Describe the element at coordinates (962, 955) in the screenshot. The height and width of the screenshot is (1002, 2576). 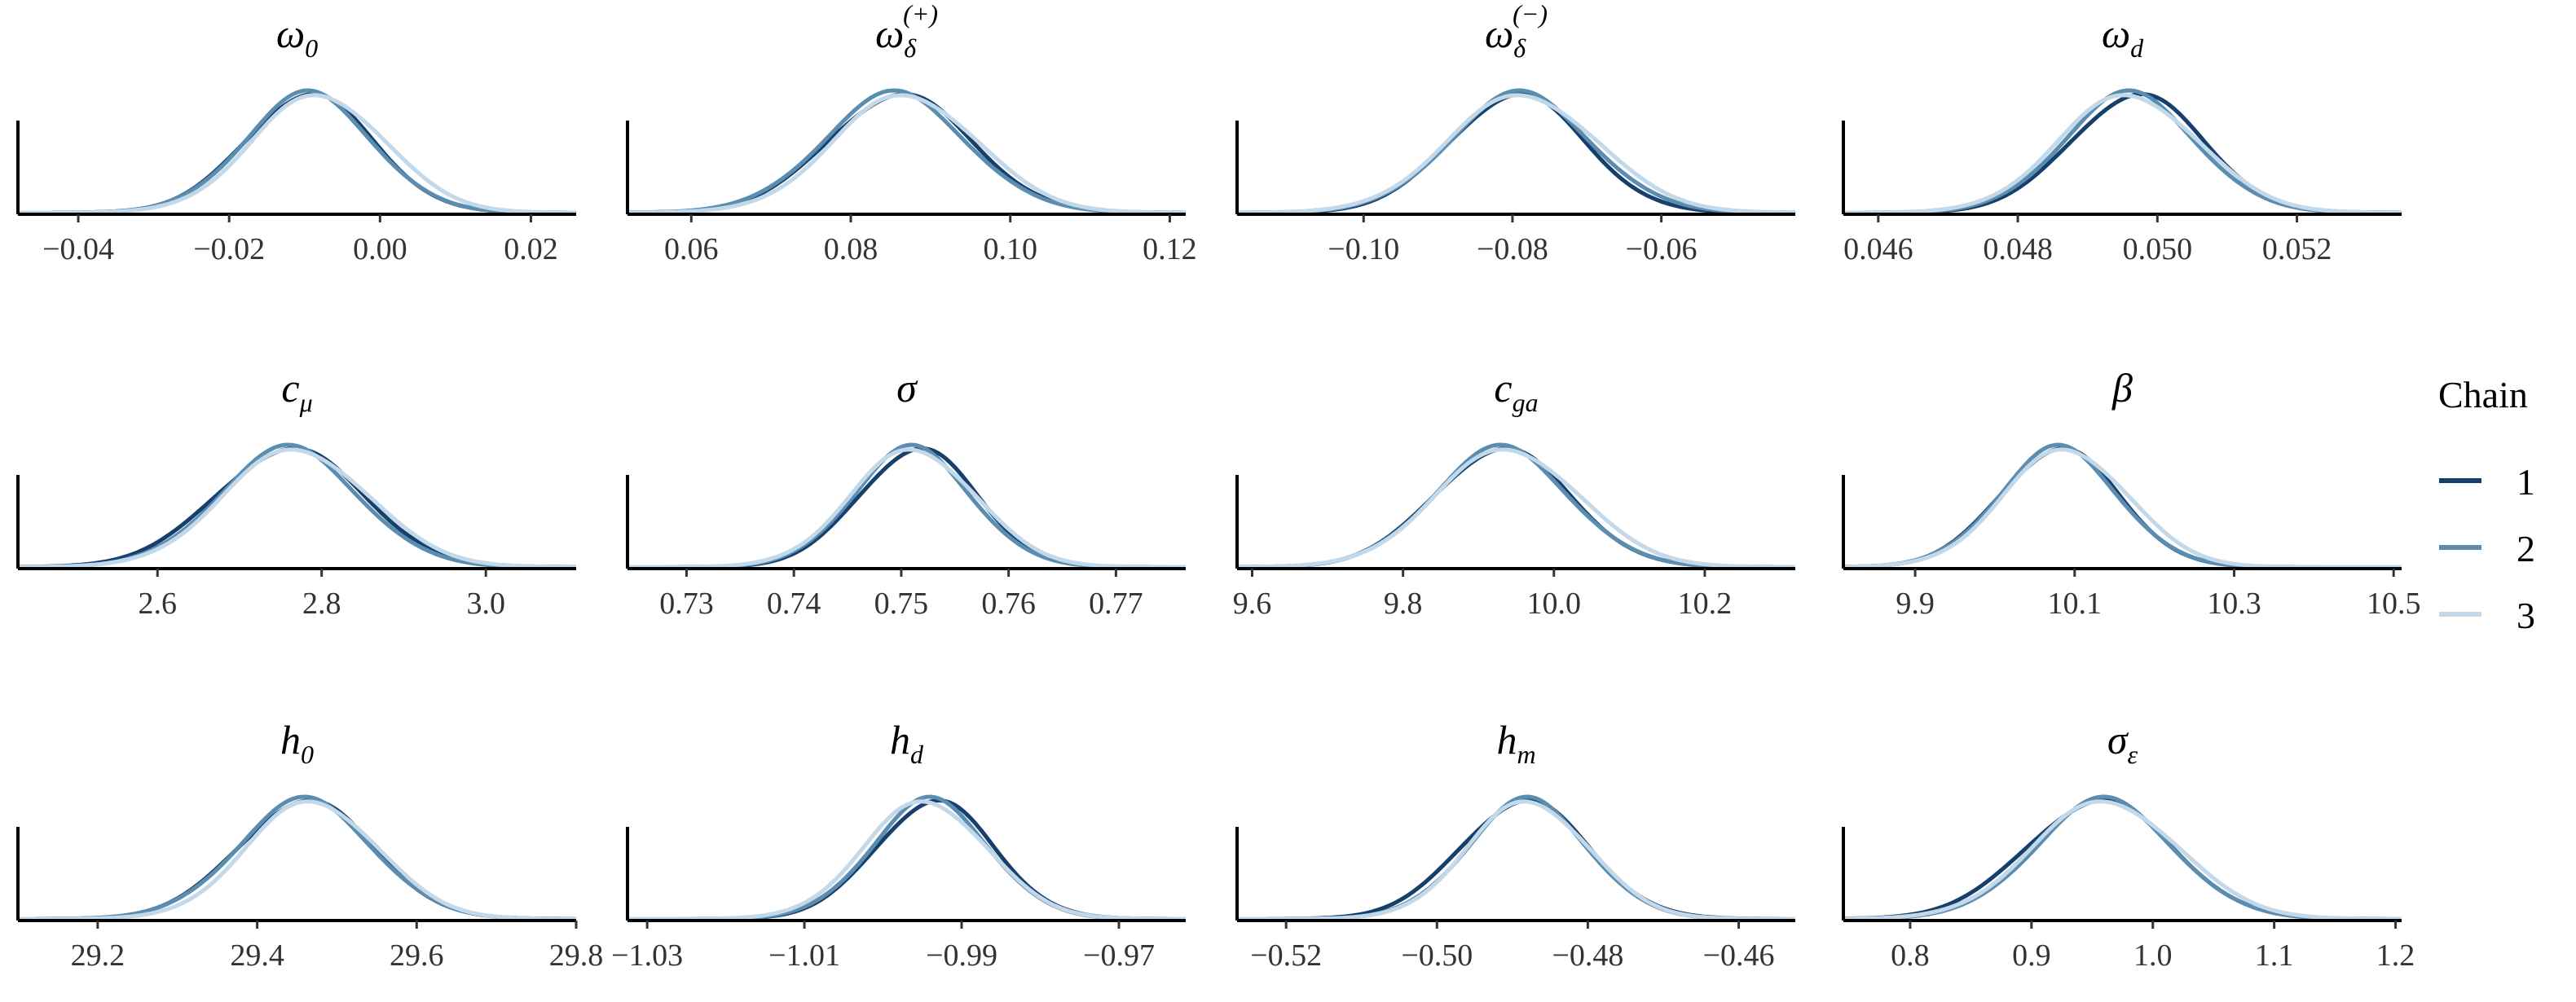
I see `x-tick-label: −0.99` at that location.